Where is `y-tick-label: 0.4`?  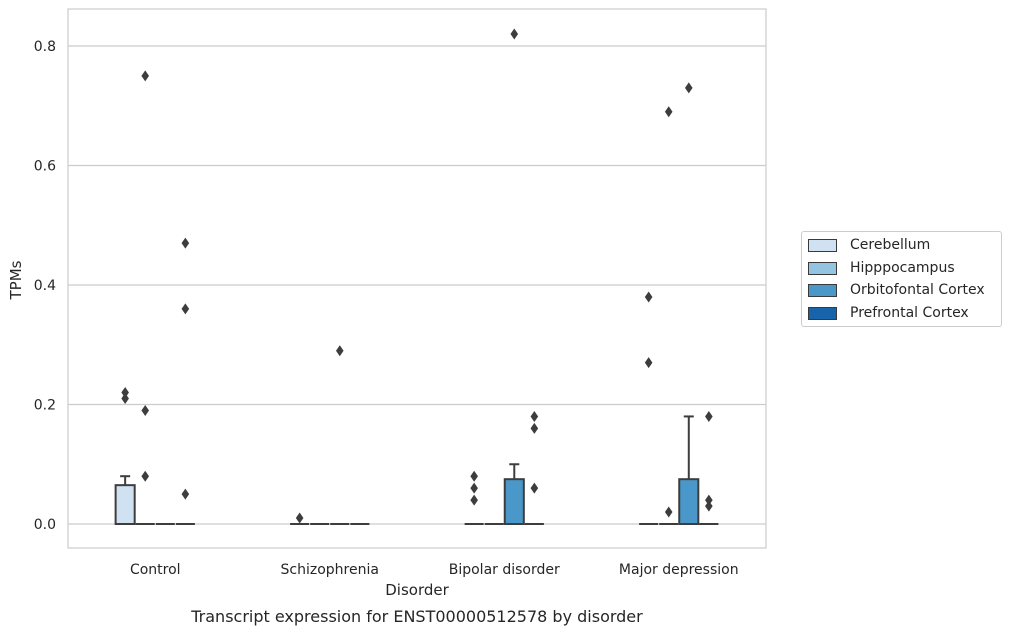 y-tick-label: 0.4 is located at coordinates (45, 286).